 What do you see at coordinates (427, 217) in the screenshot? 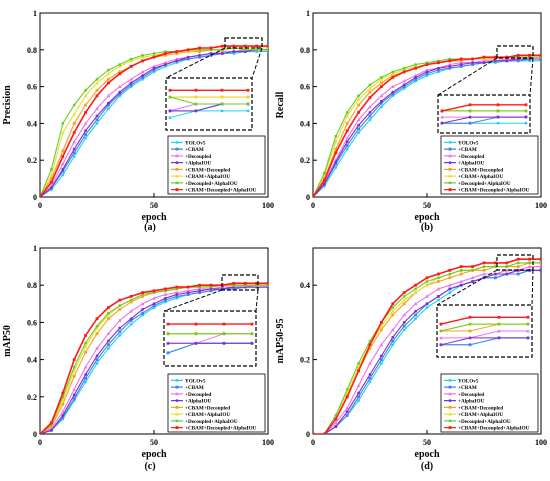
I see `x-axis-label: epoch` at bounding box center [427, 217].